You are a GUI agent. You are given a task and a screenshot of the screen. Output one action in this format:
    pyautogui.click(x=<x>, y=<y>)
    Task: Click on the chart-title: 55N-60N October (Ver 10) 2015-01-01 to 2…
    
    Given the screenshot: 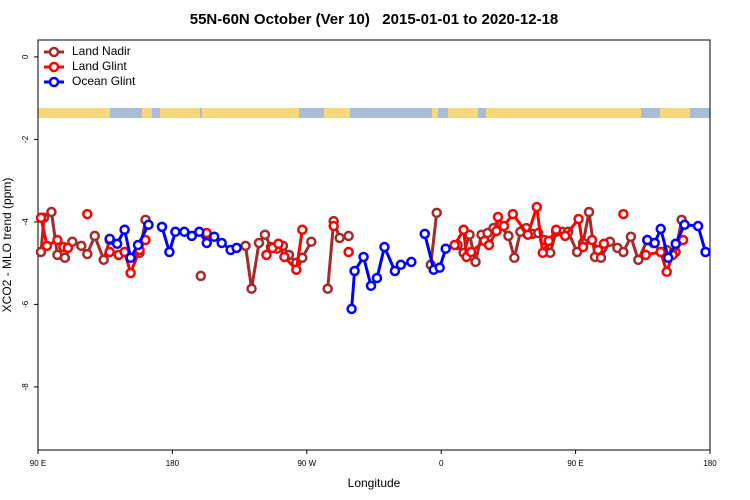 What is the action you would take?
    pyautogui.click(x=374, y=19)
    